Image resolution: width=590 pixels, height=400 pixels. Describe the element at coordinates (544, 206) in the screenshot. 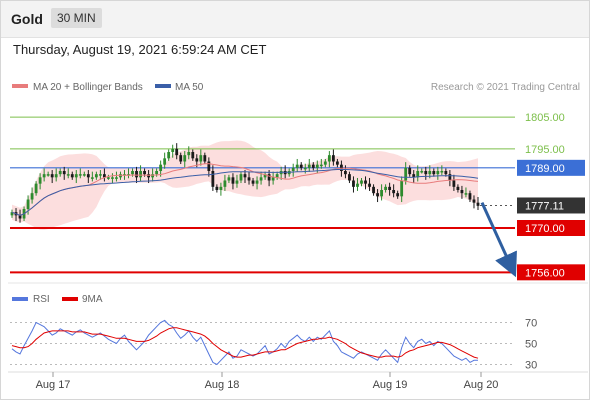

I see `price-level-label: 1777.11` at that location.